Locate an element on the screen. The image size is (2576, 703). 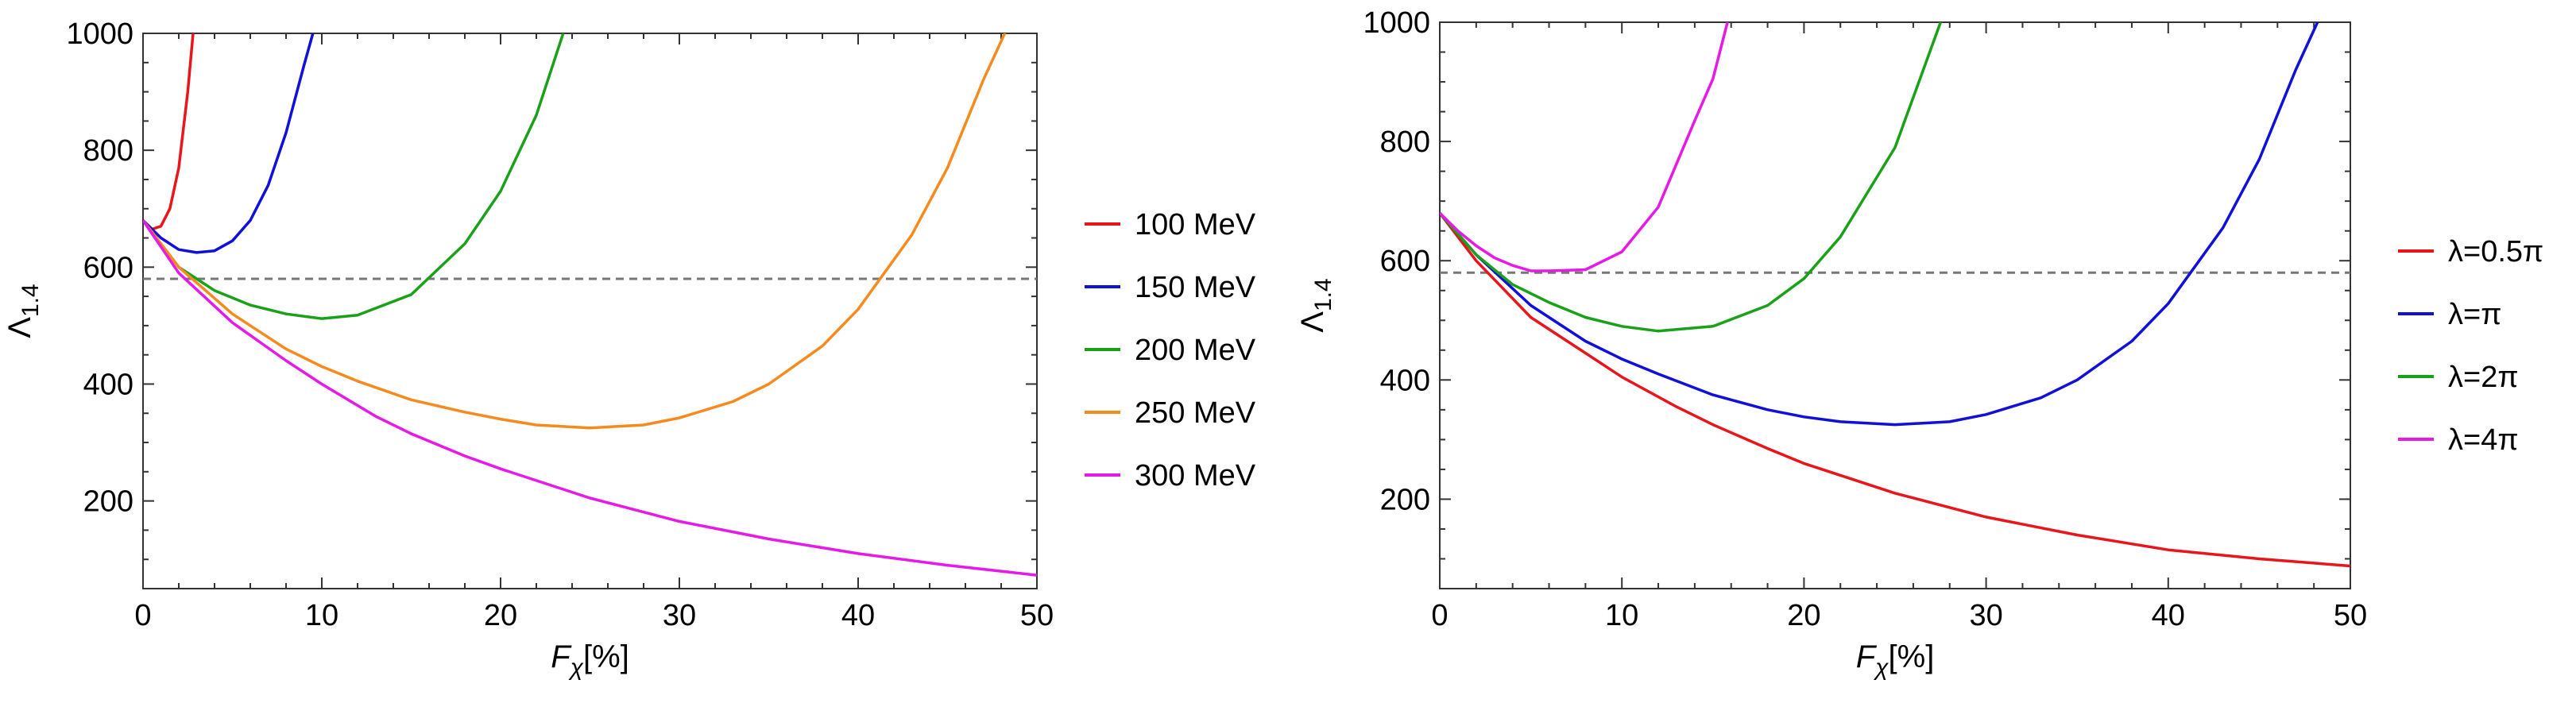
legend-label: 200 MeV is located at coordinates (1195, 350).